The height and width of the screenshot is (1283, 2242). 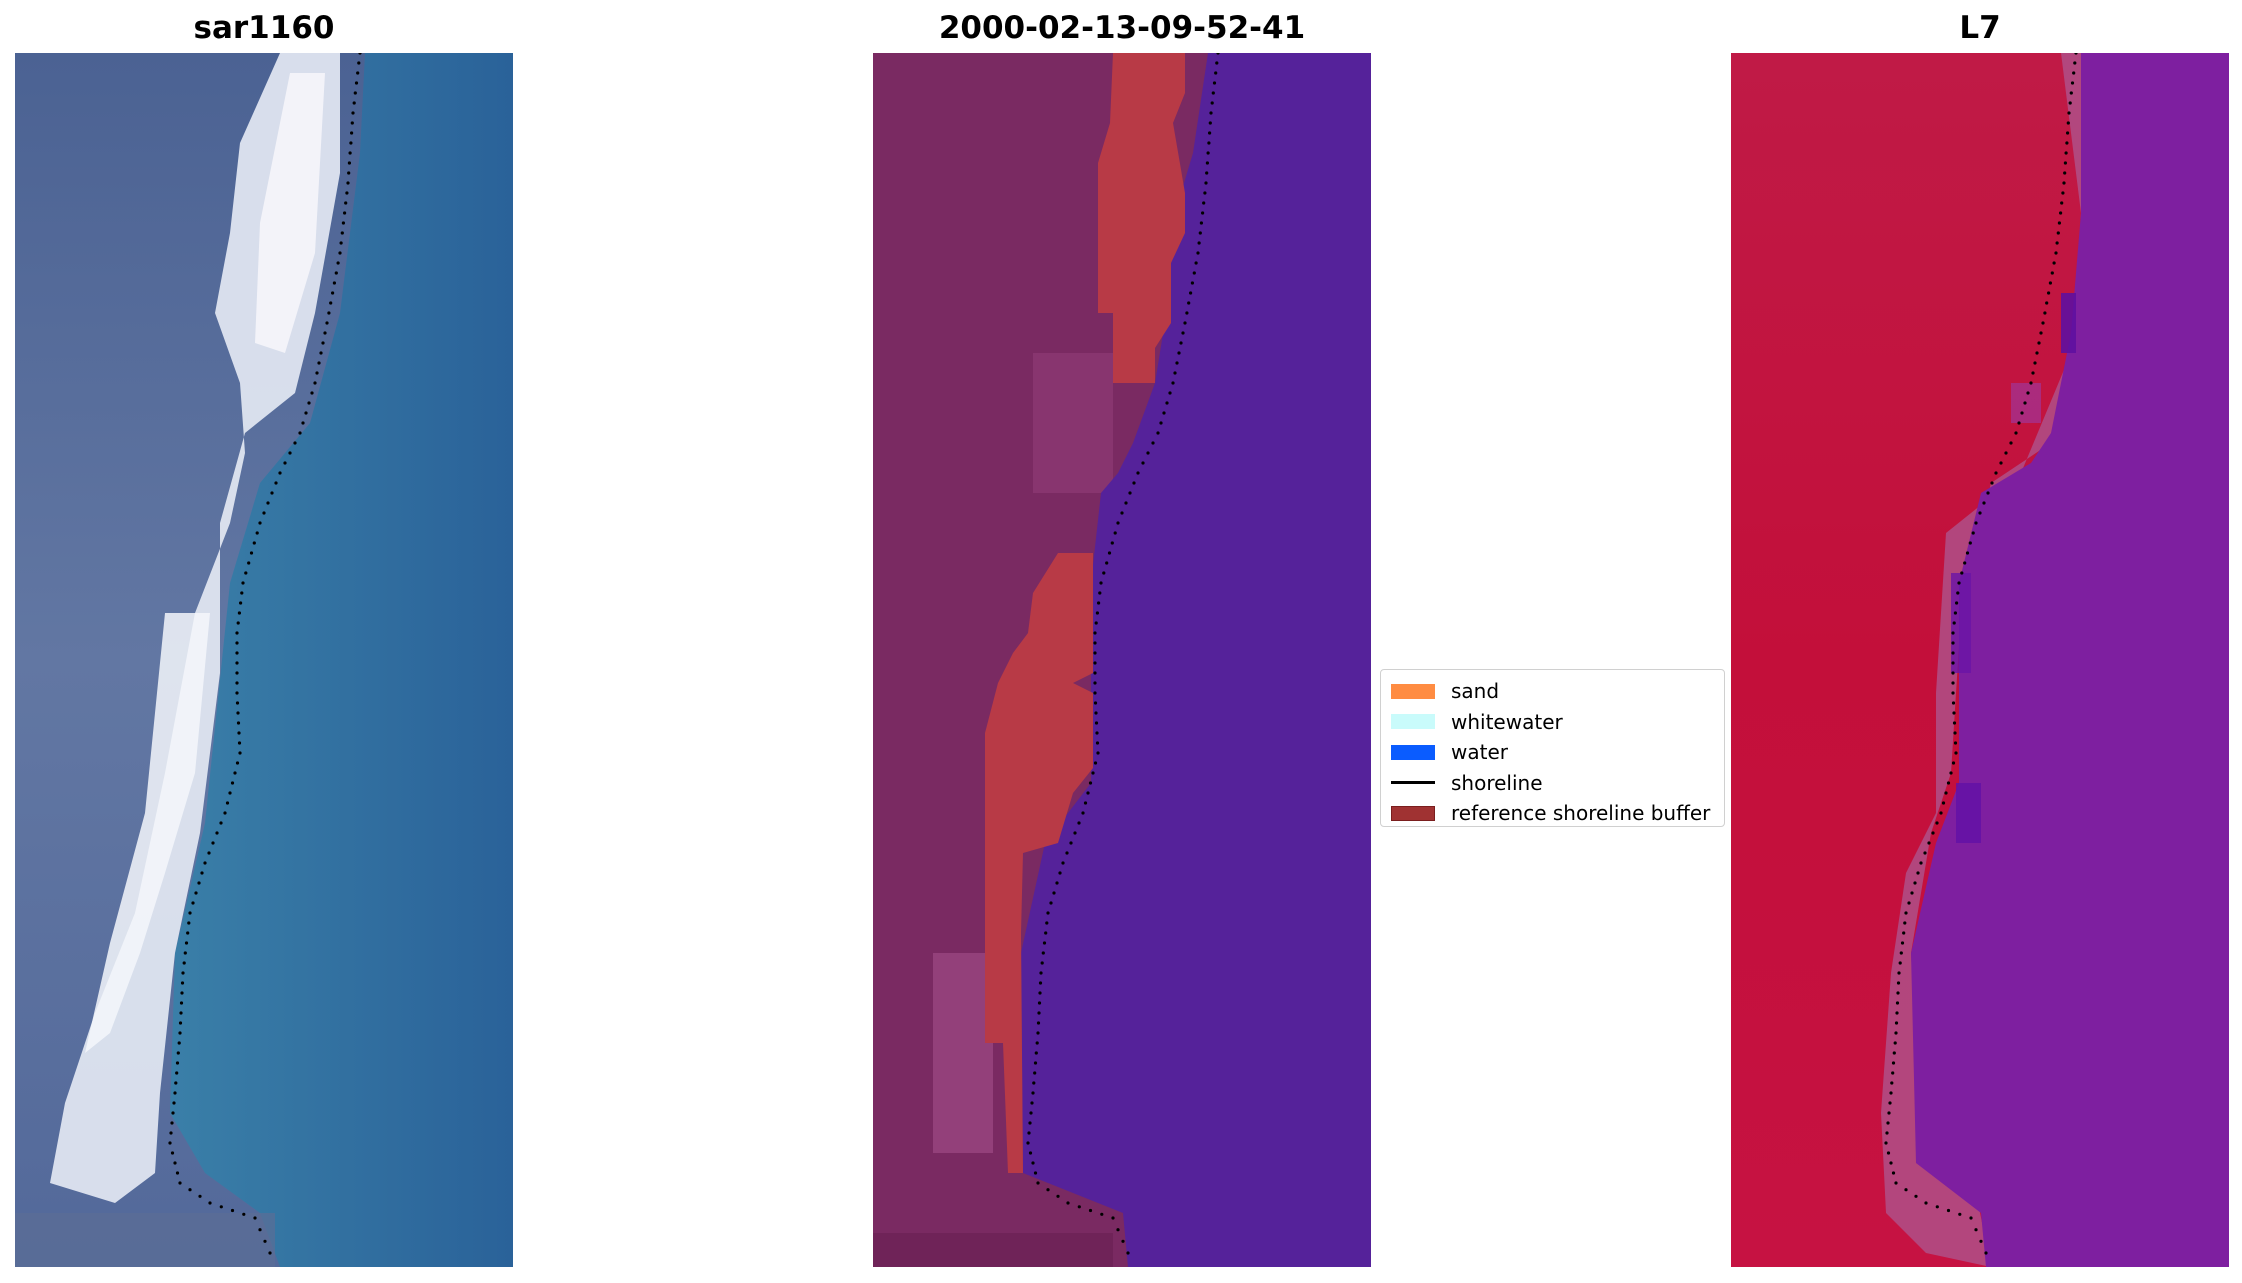 I want to click on panel-title-falsecolor: L7, so click(x=1980, y=28).